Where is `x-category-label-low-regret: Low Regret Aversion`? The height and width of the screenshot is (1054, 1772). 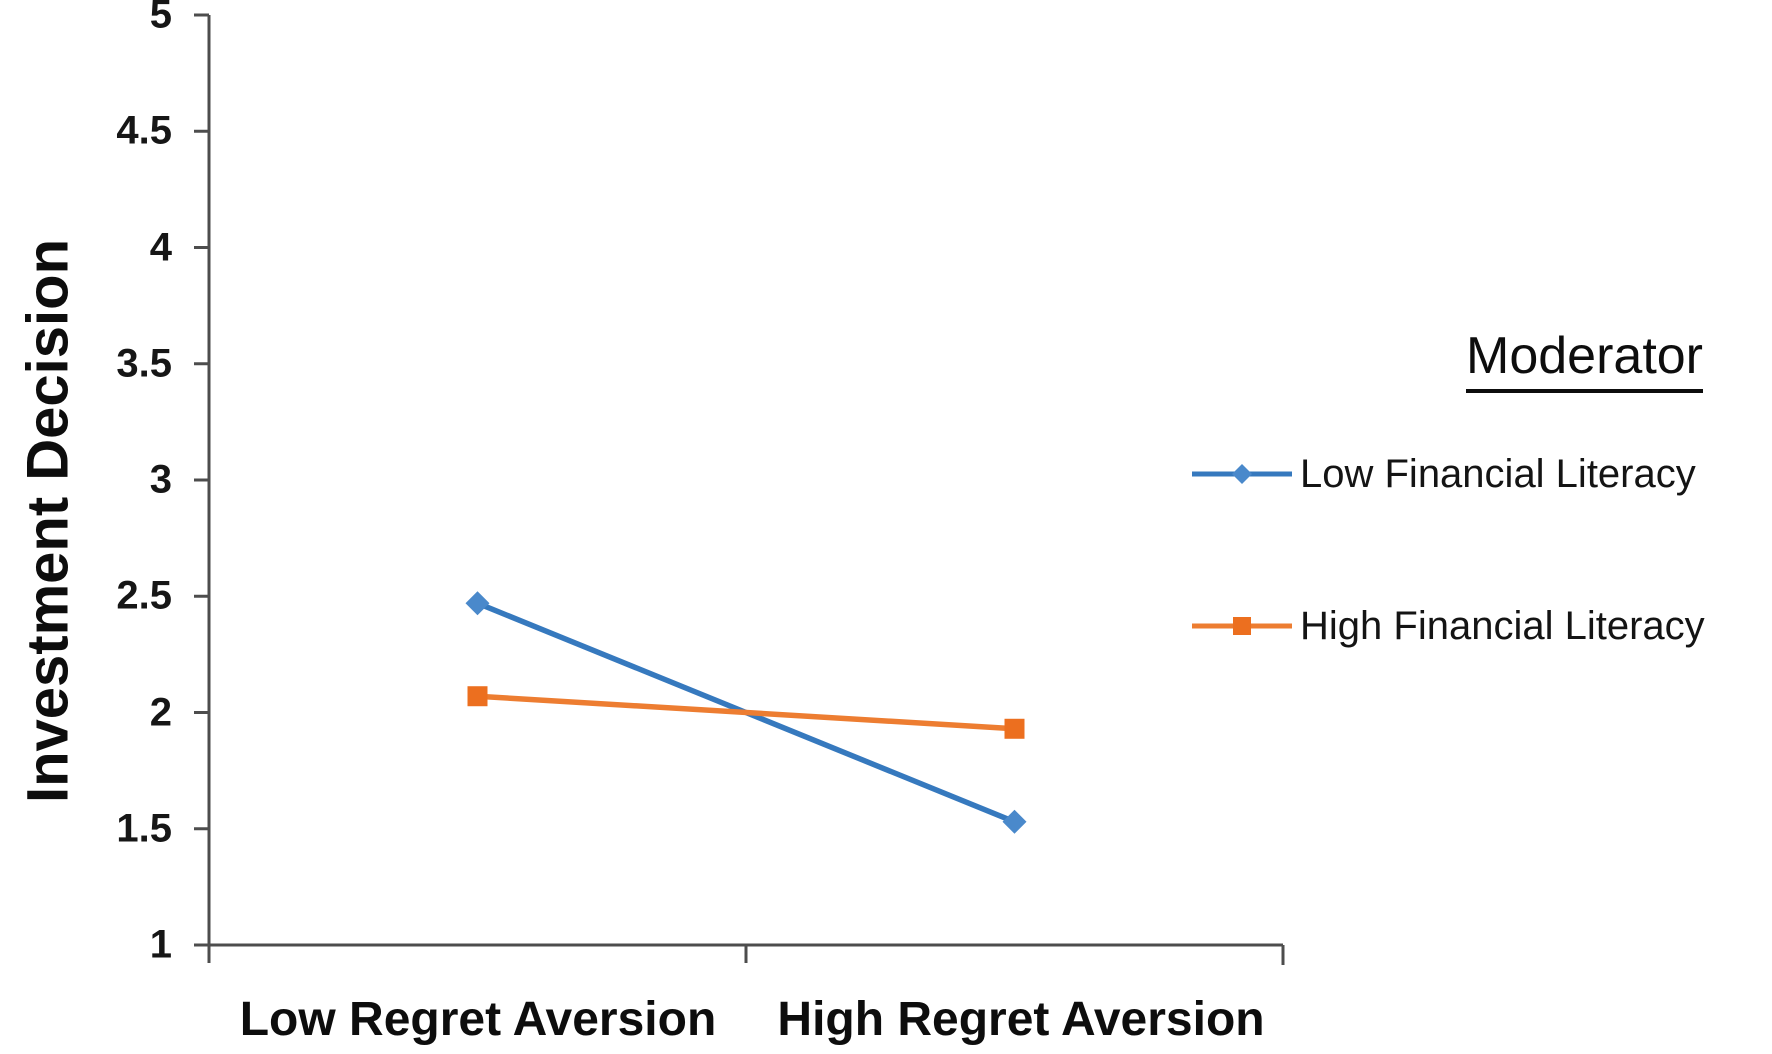 x-category-label-low-regret: Low Regret Aversion is located at coordinates (478, 1019).